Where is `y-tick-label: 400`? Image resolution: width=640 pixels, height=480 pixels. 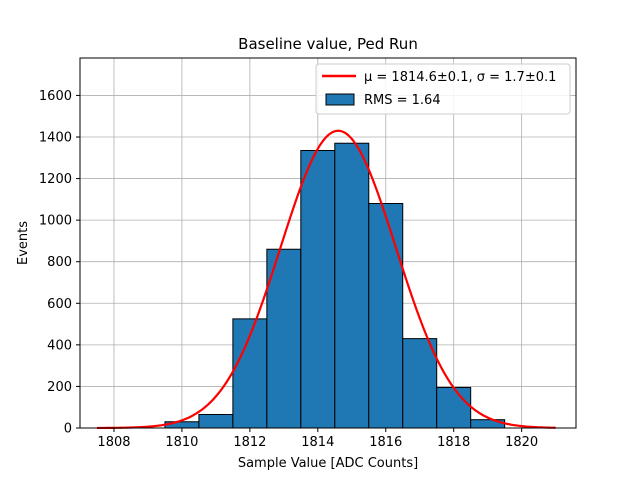
y-tick-label: 400 is located at coordinates (59, 345).